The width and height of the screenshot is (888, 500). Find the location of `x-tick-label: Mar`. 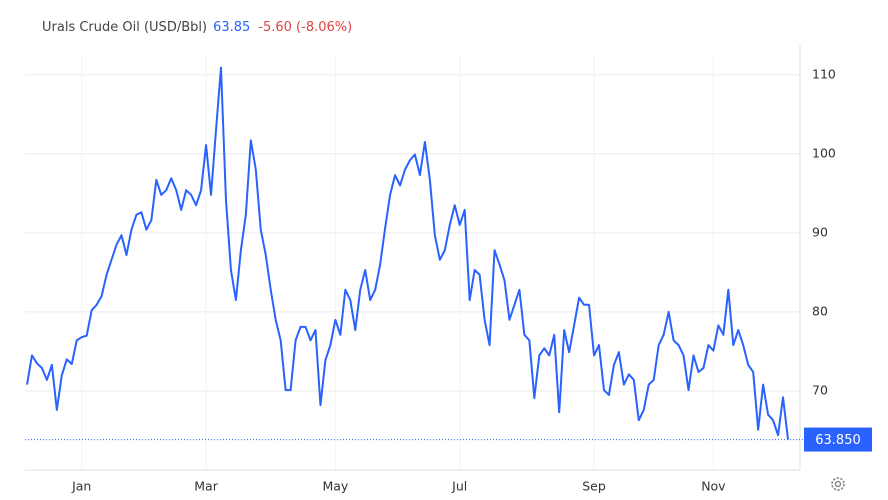

x-tick-label: Mar is located at coordinates (206, 486).